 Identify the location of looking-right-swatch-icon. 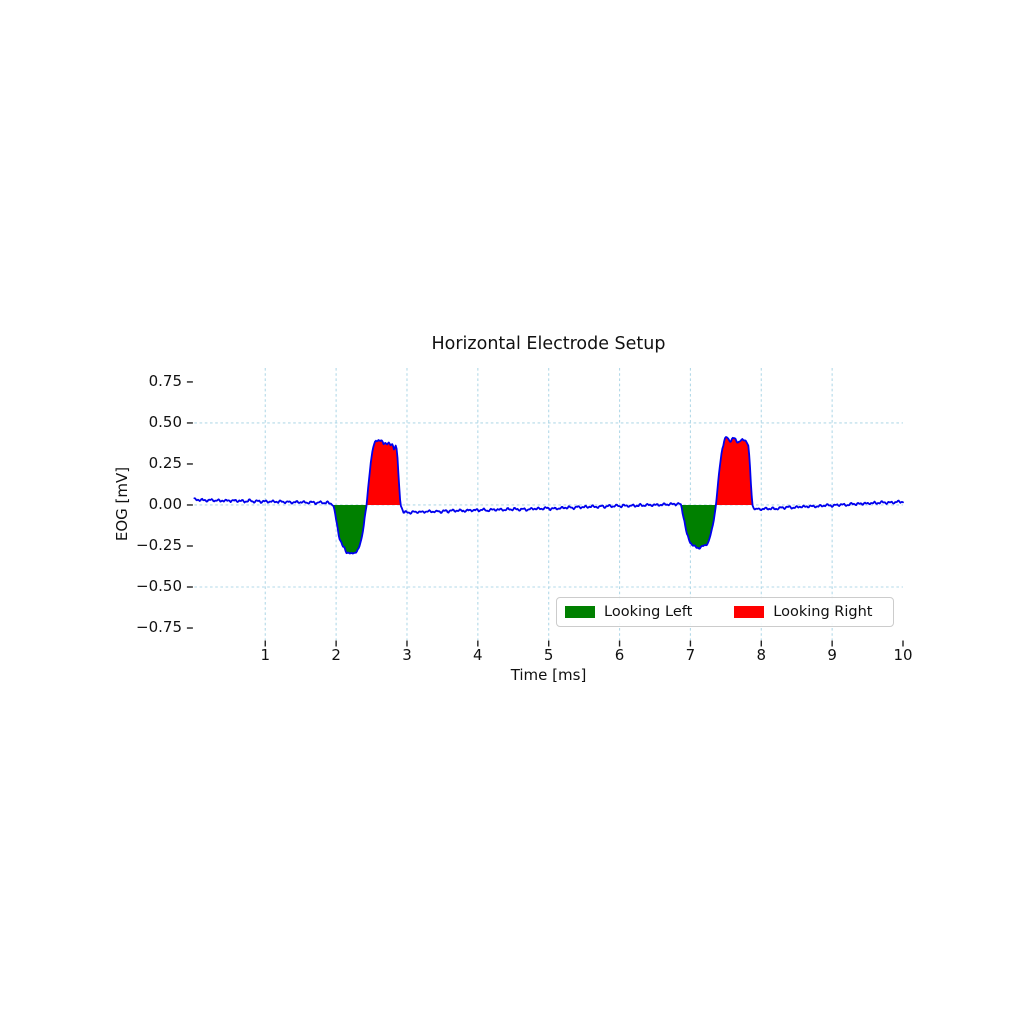
(749, 612).